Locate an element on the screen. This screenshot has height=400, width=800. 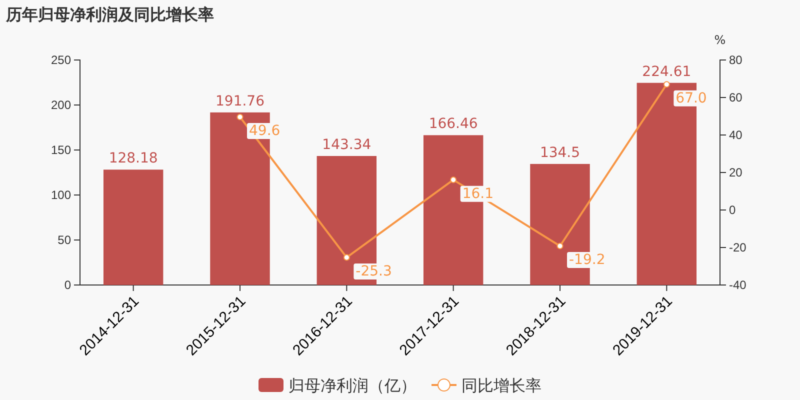
y2-tick-label: 20 is located at coordinates (736, 172).